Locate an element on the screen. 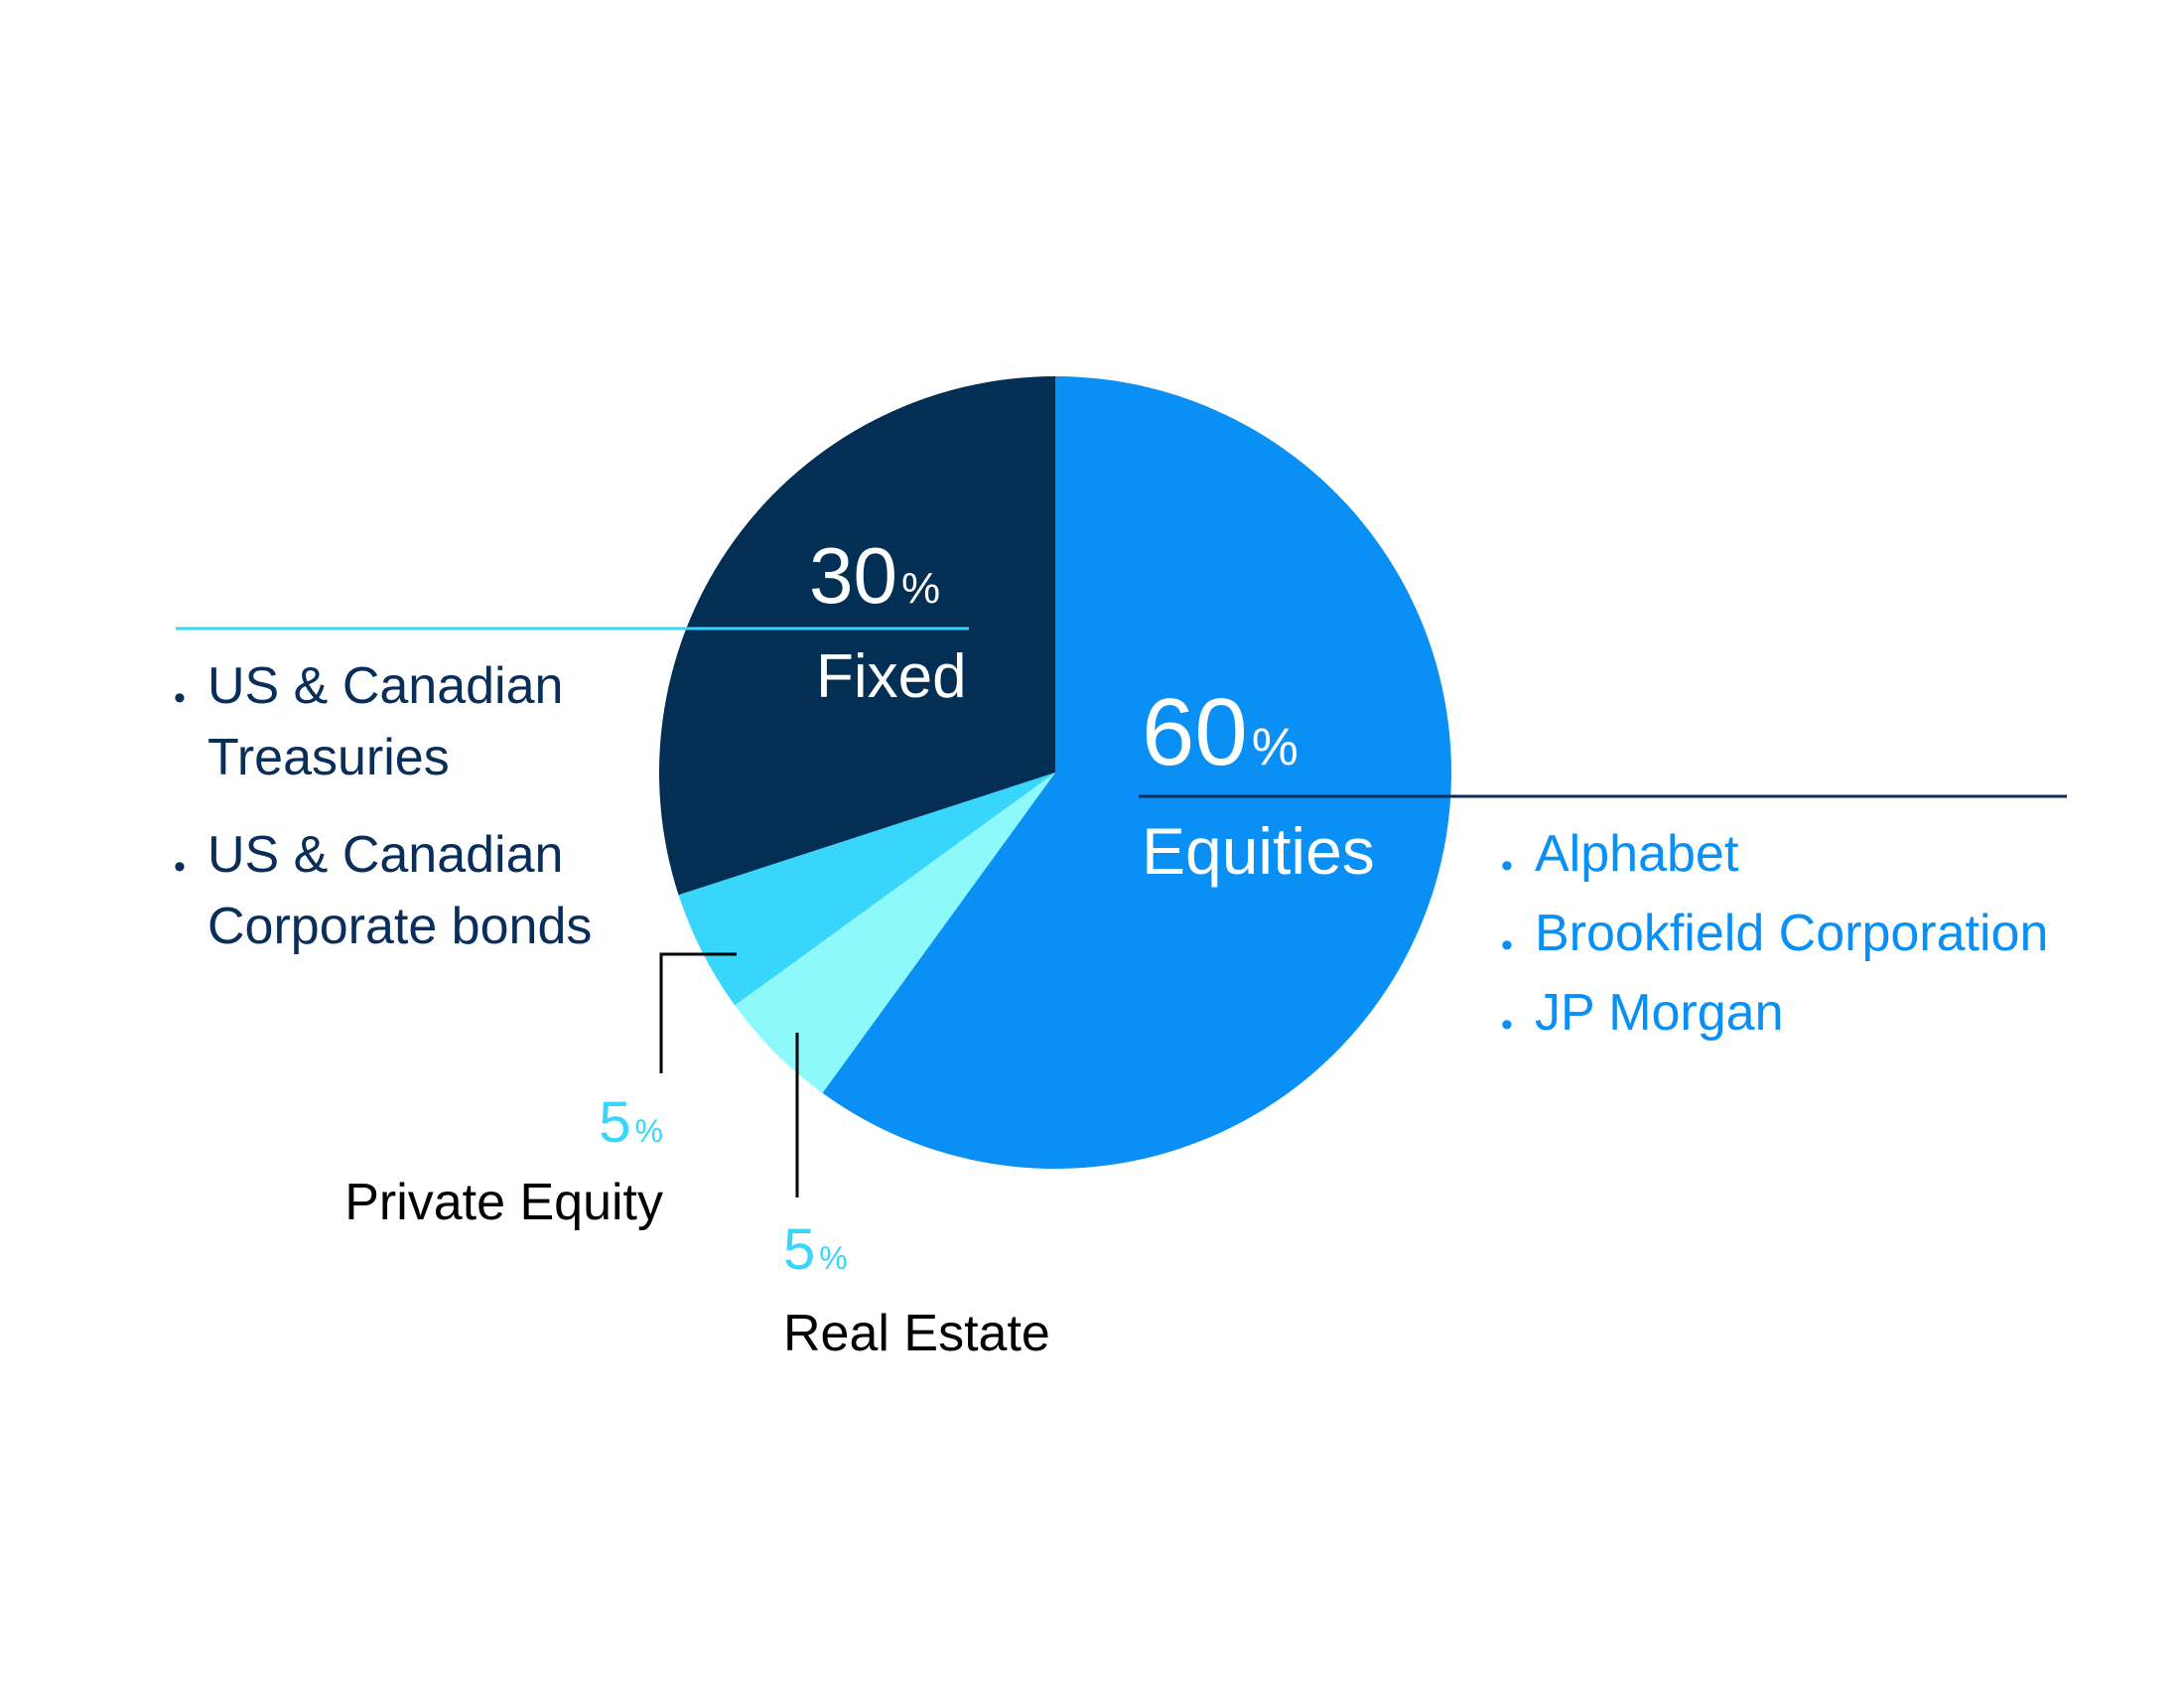 This screenshot has width=2184, height=1688. item-list: AlphabetBrookfield CorporationJP Morgan is located at coordinates (1774, 939).